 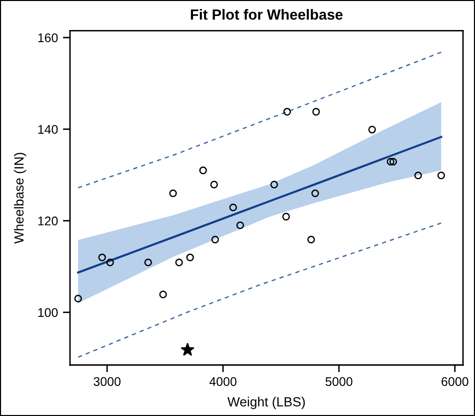 I want to click on y-tick-label: 160, so click(x=48, y=37).